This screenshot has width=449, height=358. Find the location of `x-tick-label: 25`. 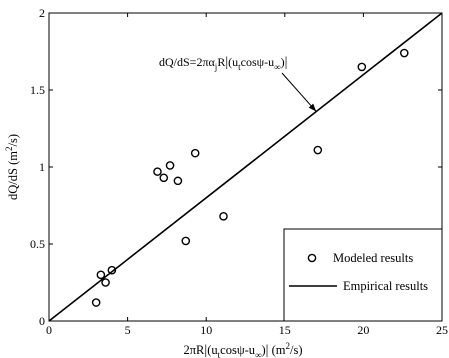

x-tick-label: 25 is located at coordinates (442, 330).